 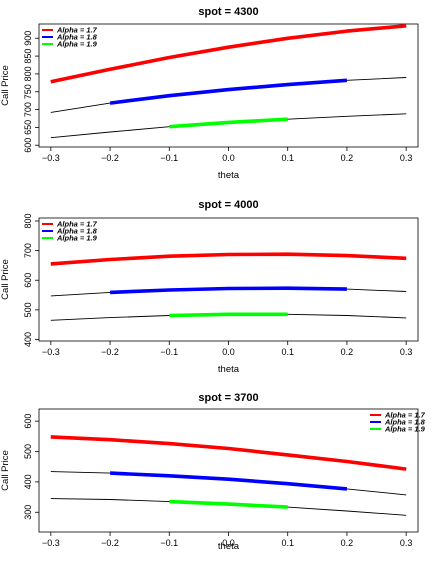 What do you see at coordinates (228, 205) in the screenshot?
I see `chart-title: spot = 4000` at bounding box center [228, 205].